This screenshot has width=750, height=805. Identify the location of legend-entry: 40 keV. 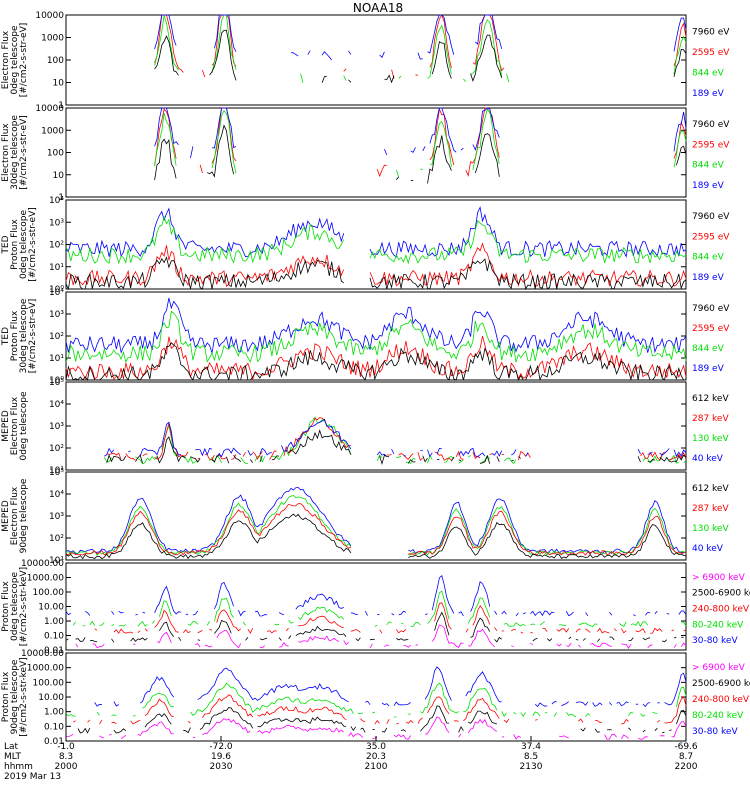
(708, 549).